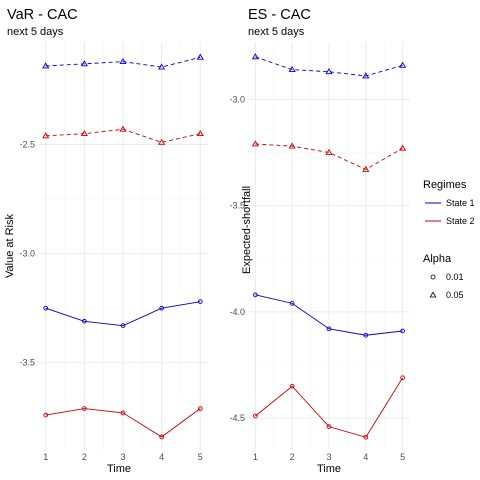 The height and width of the screenshot is (480, 480). Describe the element at coordinates (445, 185) in the screenshot. I see `legend-regimes-title: Regimes` at that location.